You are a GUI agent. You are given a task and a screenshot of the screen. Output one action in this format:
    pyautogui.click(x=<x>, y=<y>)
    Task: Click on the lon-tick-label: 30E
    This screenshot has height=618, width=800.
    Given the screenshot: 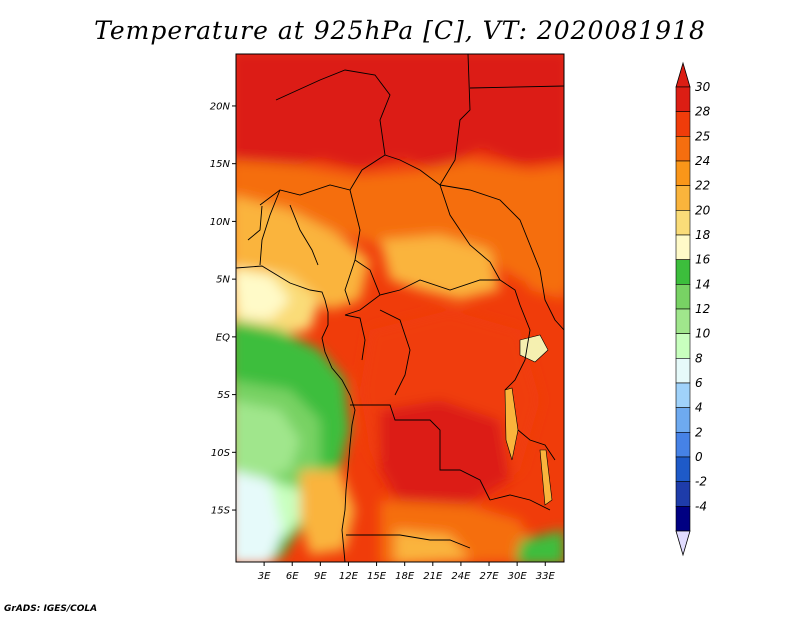 What is the action you would take?
    pyautogui.click(x=518, y=576)
    